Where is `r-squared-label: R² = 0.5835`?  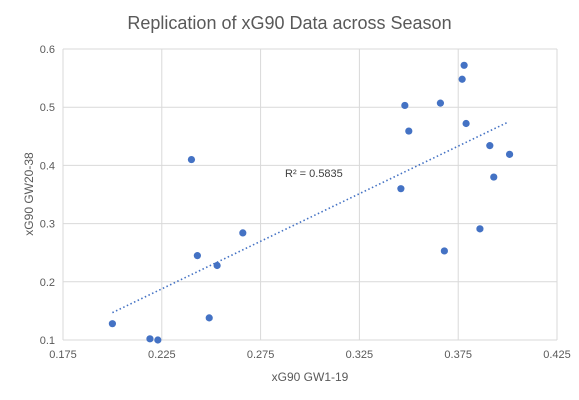 r-squared-label: R² = 0.5835 is located at coordinates (314, 174).